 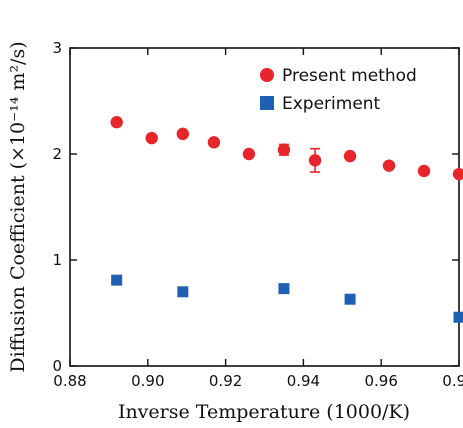 What do you see at coordinates (57, 154) in the screenshot?
I see `y-tick-label: 2` at bounding box center [57, 154].